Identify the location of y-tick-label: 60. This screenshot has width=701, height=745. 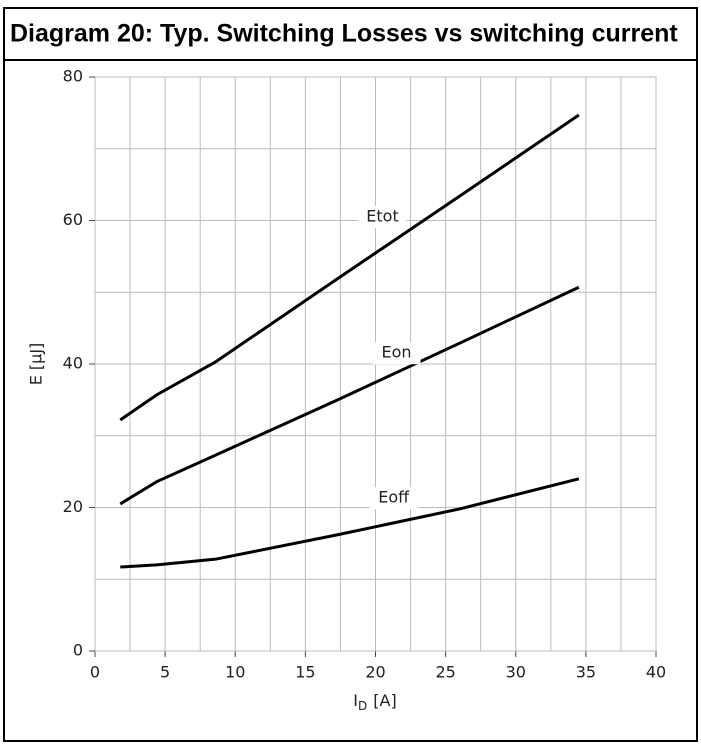
(73, 219).